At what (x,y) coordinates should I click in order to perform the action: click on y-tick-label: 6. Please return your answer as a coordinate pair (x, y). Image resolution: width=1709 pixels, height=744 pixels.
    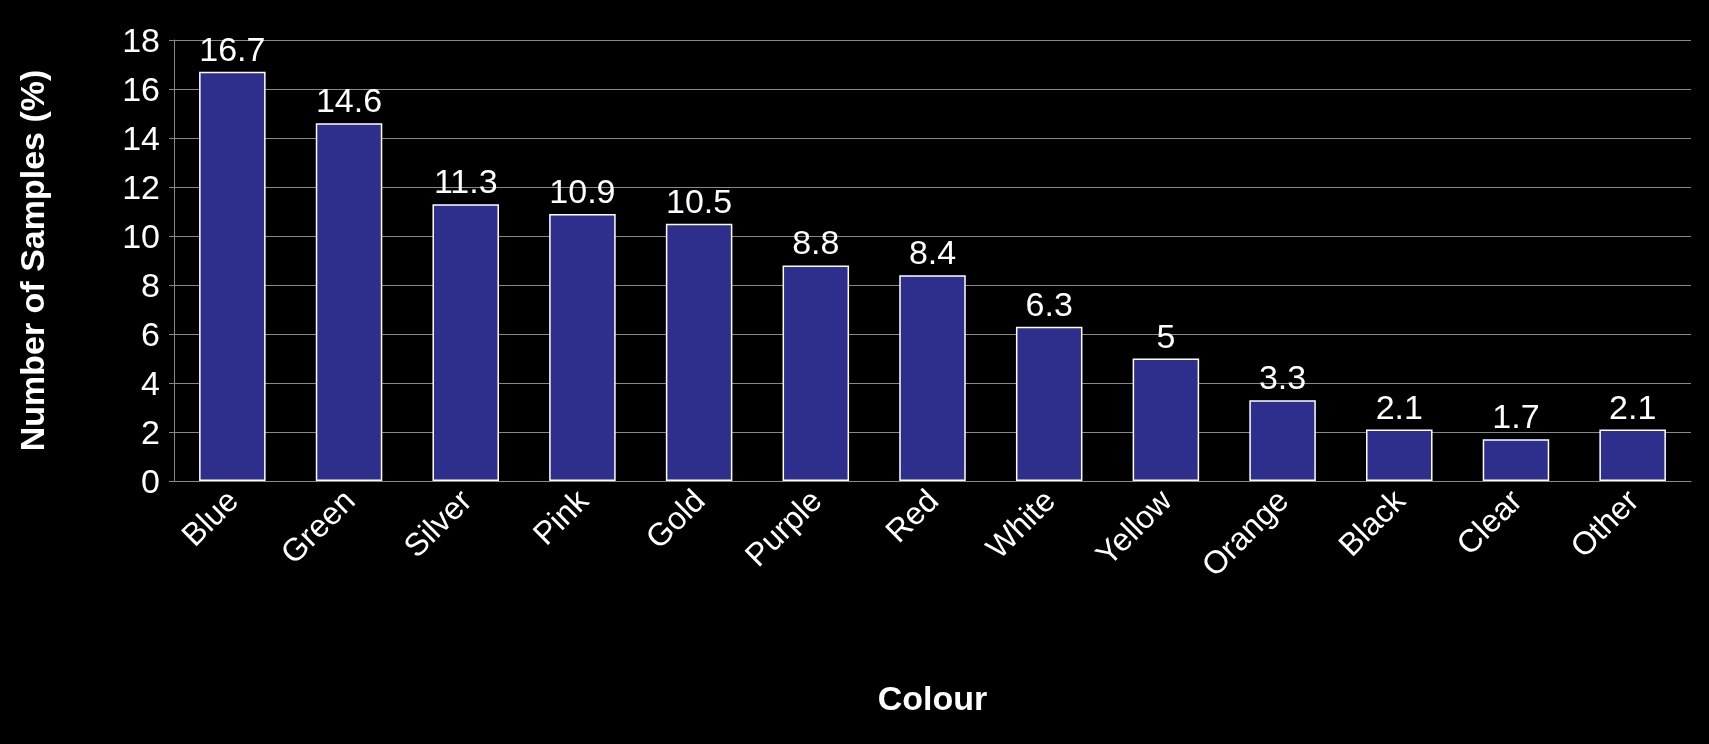
    Looking at the image, I should click on (150, 334).